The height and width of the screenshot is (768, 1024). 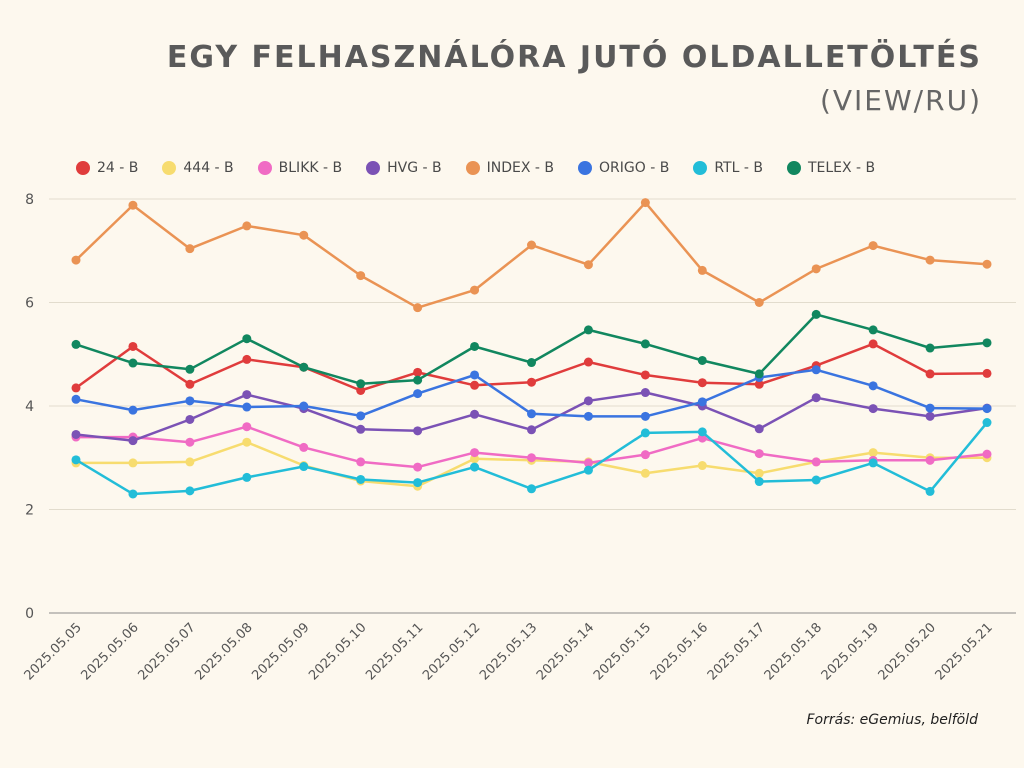 What do you see at coordinates (892, 720) in the screenshot?
I see `source-note: Forrás: eGemius, belföld` at bounding box center [892, 720].